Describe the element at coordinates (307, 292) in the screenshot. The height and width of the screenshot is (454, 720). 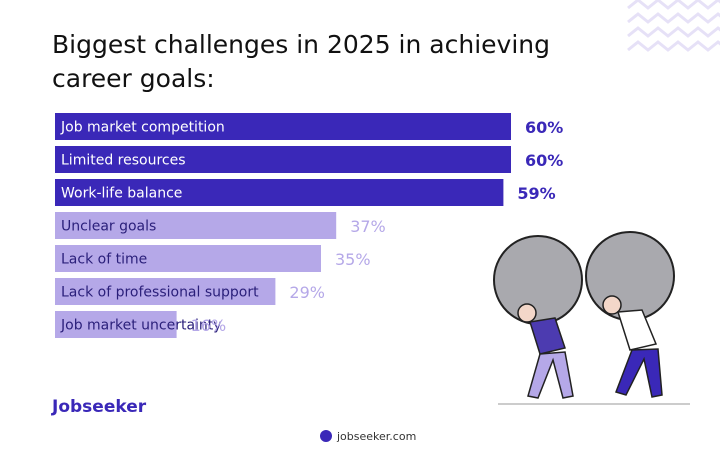
I see `value-label: 29%` at that location.